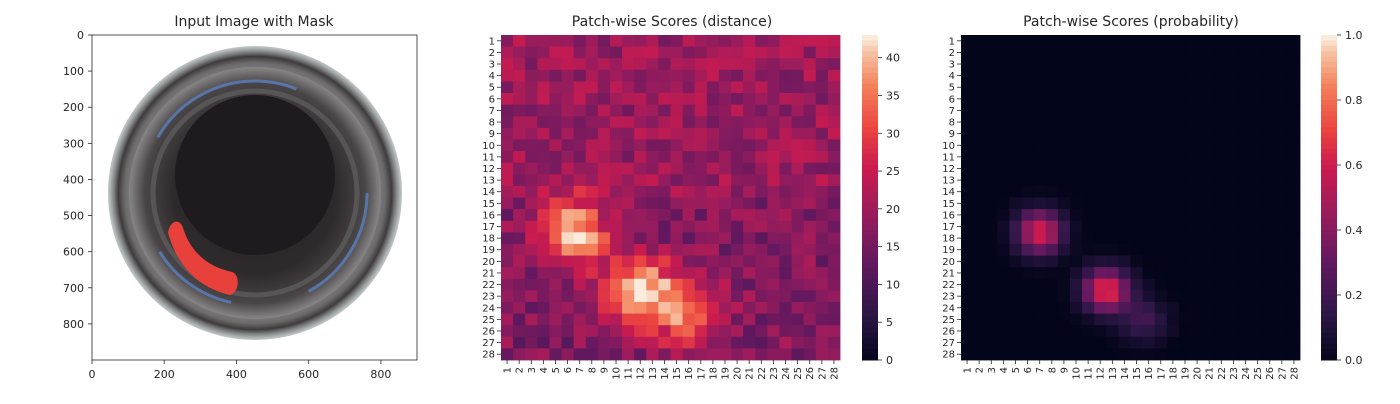 This screenshot has width=1400, height=404. Describe the element at coordinates (1125, 373) in the screenshot. I see `col-label: 14` at that location.